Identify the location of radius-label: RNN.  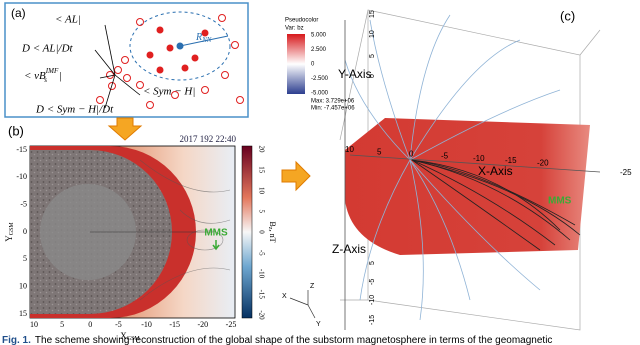
(203, 37).